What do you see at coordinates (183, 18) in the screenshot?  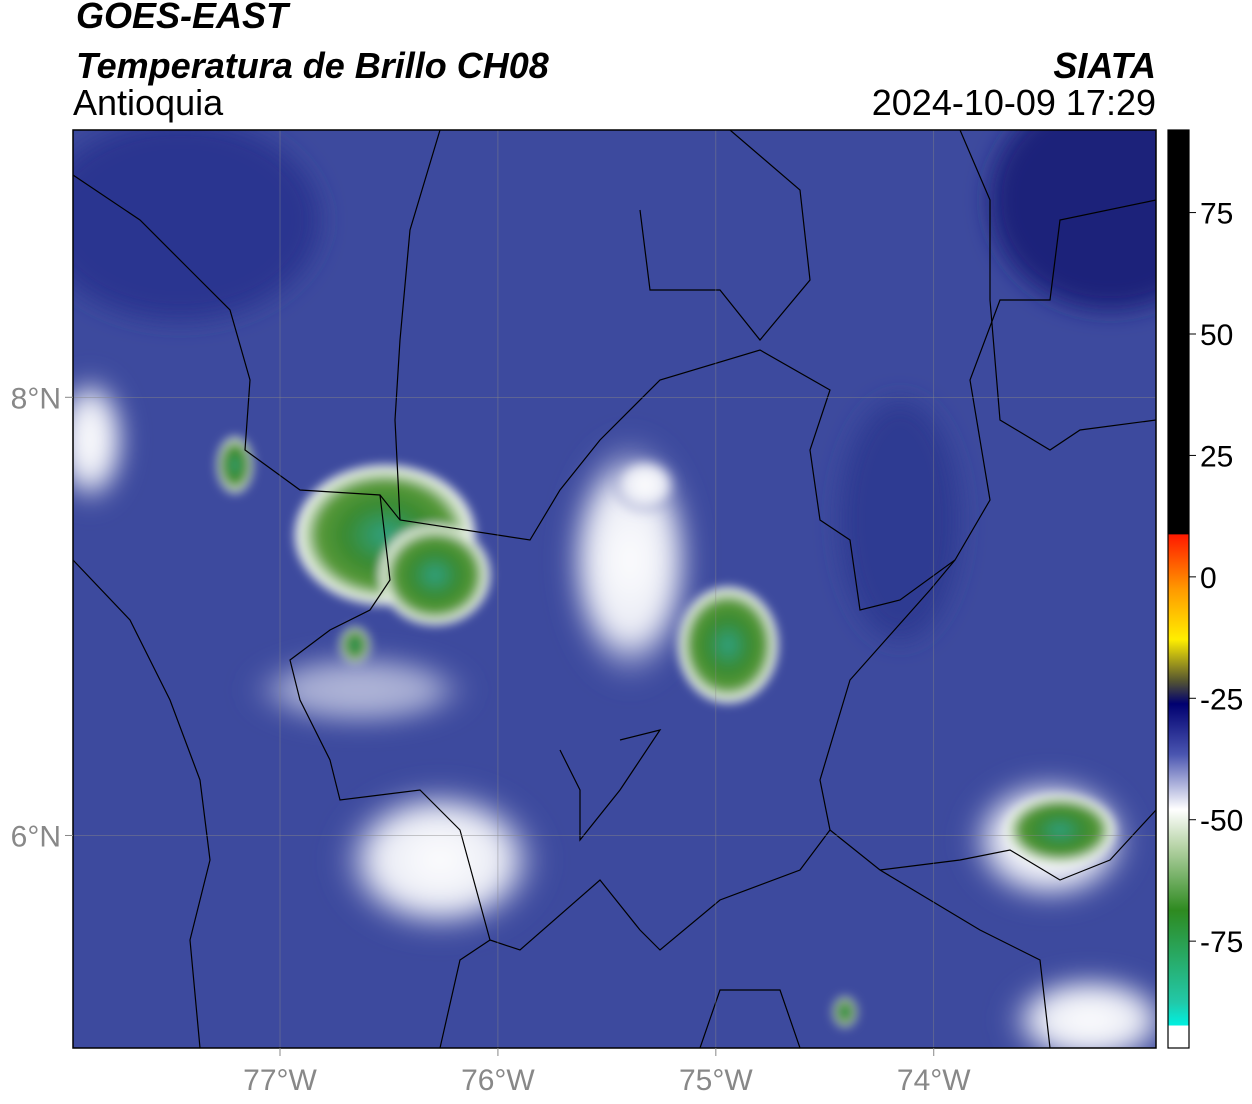 I see `title: GOES-EAST` at bounding box center [183, 18].